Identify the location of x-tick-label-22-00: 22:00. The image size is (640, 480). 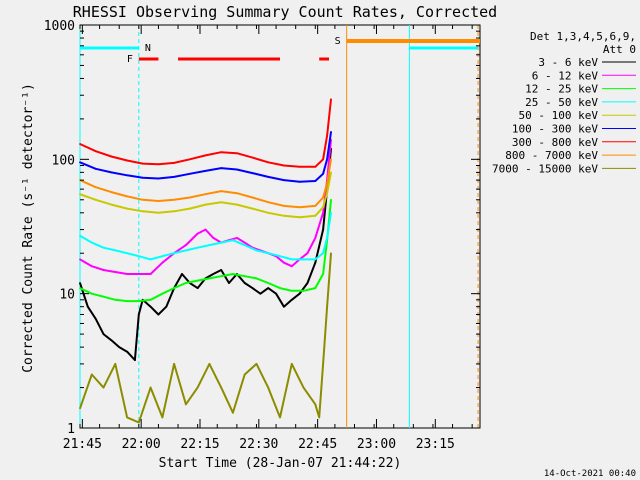
(141, 444).